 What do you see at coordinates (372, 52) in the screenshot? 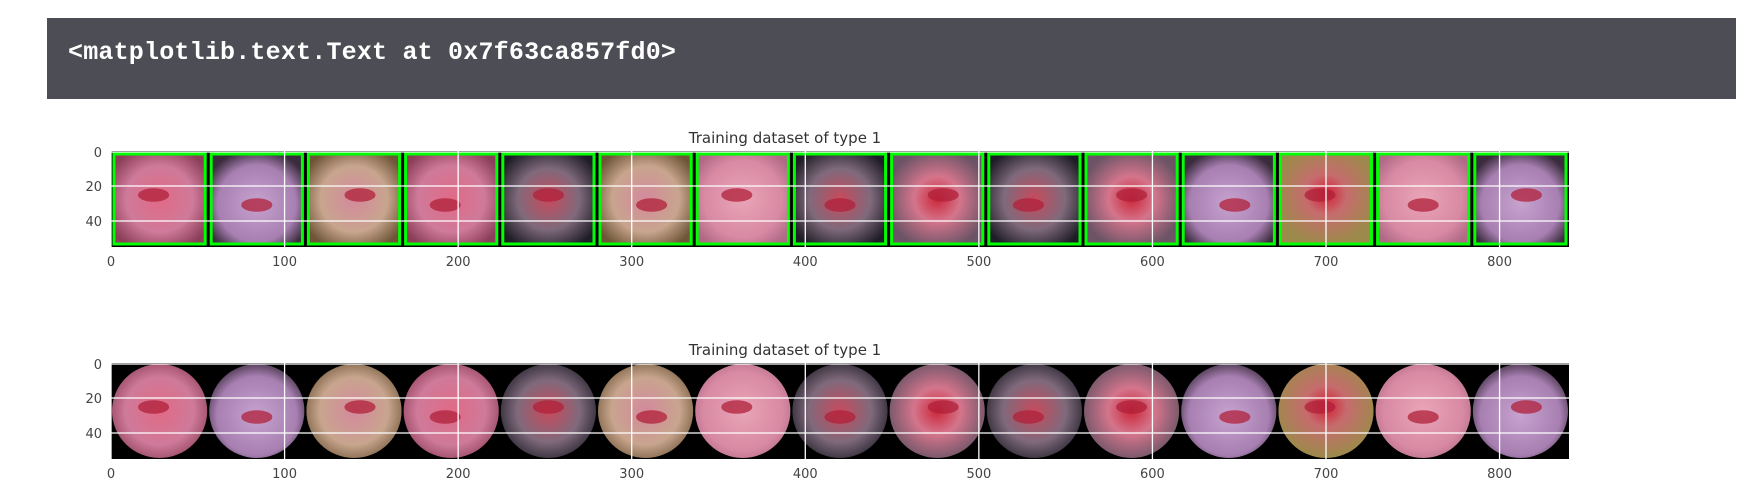
I see `output-text: <matplotlib.text.Text at 0x7f63ca857fd0>` at bounding box center [372, 52].